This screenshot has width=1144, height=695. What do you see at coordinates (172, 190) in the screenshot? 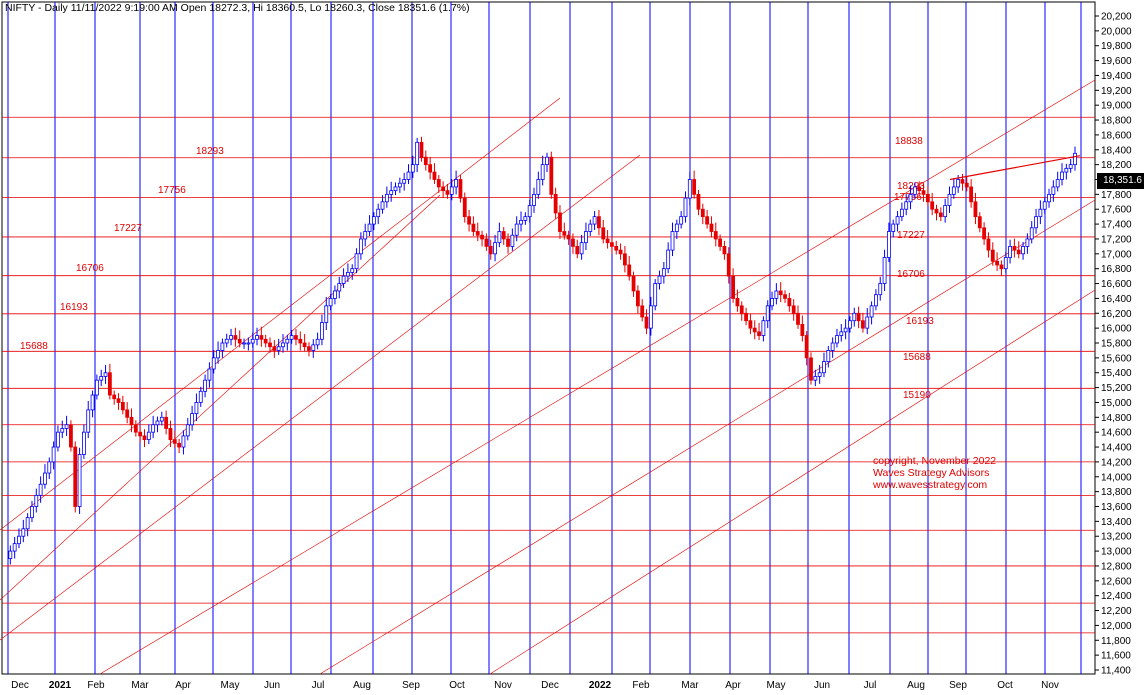
I see `level-label: 17756` at bounding box center [172, 190].